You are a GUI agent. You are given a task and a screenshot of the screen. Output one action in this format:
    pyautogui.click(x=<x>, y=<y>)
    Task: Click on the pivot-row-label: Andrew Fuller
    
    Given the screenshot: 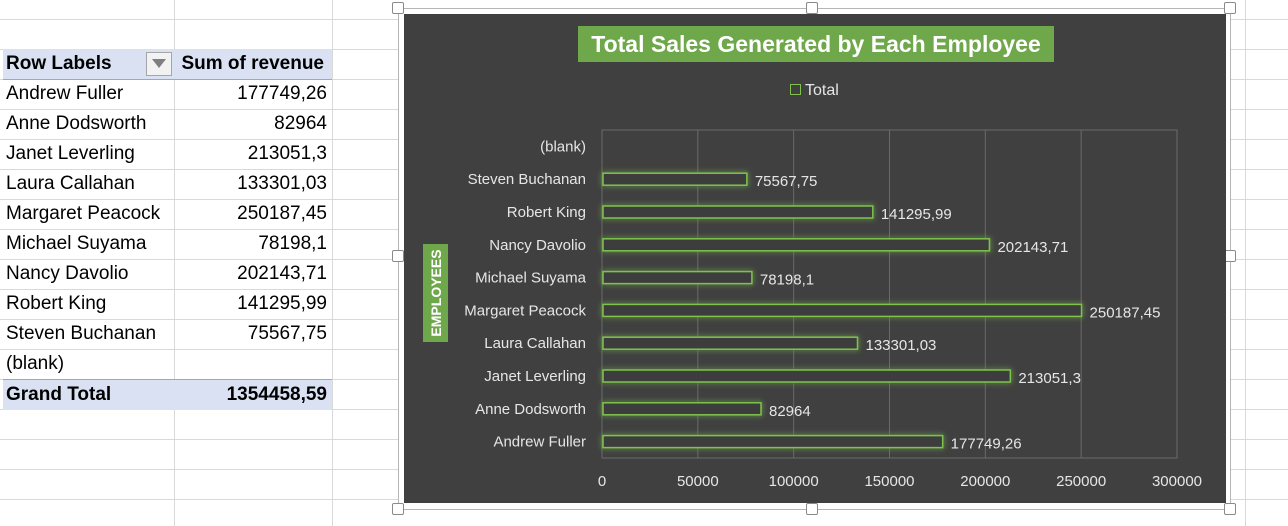 What is the action you would take?
    pyautogui.click(x=65, y=93)
    